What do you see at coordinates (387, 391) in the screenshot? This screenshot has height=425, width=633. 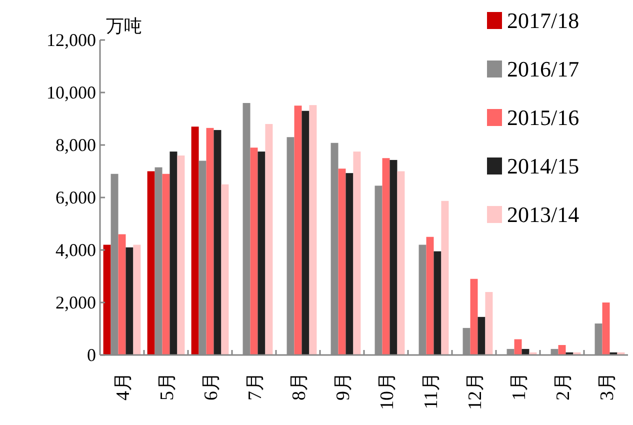 I see `x-tick-label: 10月` at bounding box center [387, 391].